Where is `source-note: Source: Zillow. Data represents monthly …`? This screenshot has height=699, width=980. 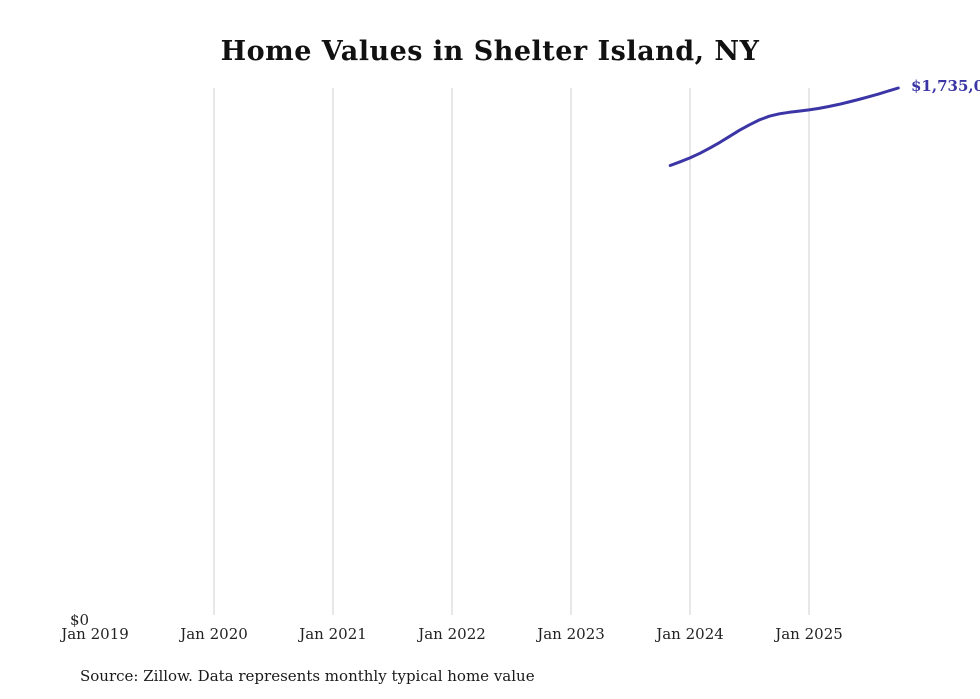 source-note: Source: Zillow. Data represents monthly … is located at coordinates (307, 676).